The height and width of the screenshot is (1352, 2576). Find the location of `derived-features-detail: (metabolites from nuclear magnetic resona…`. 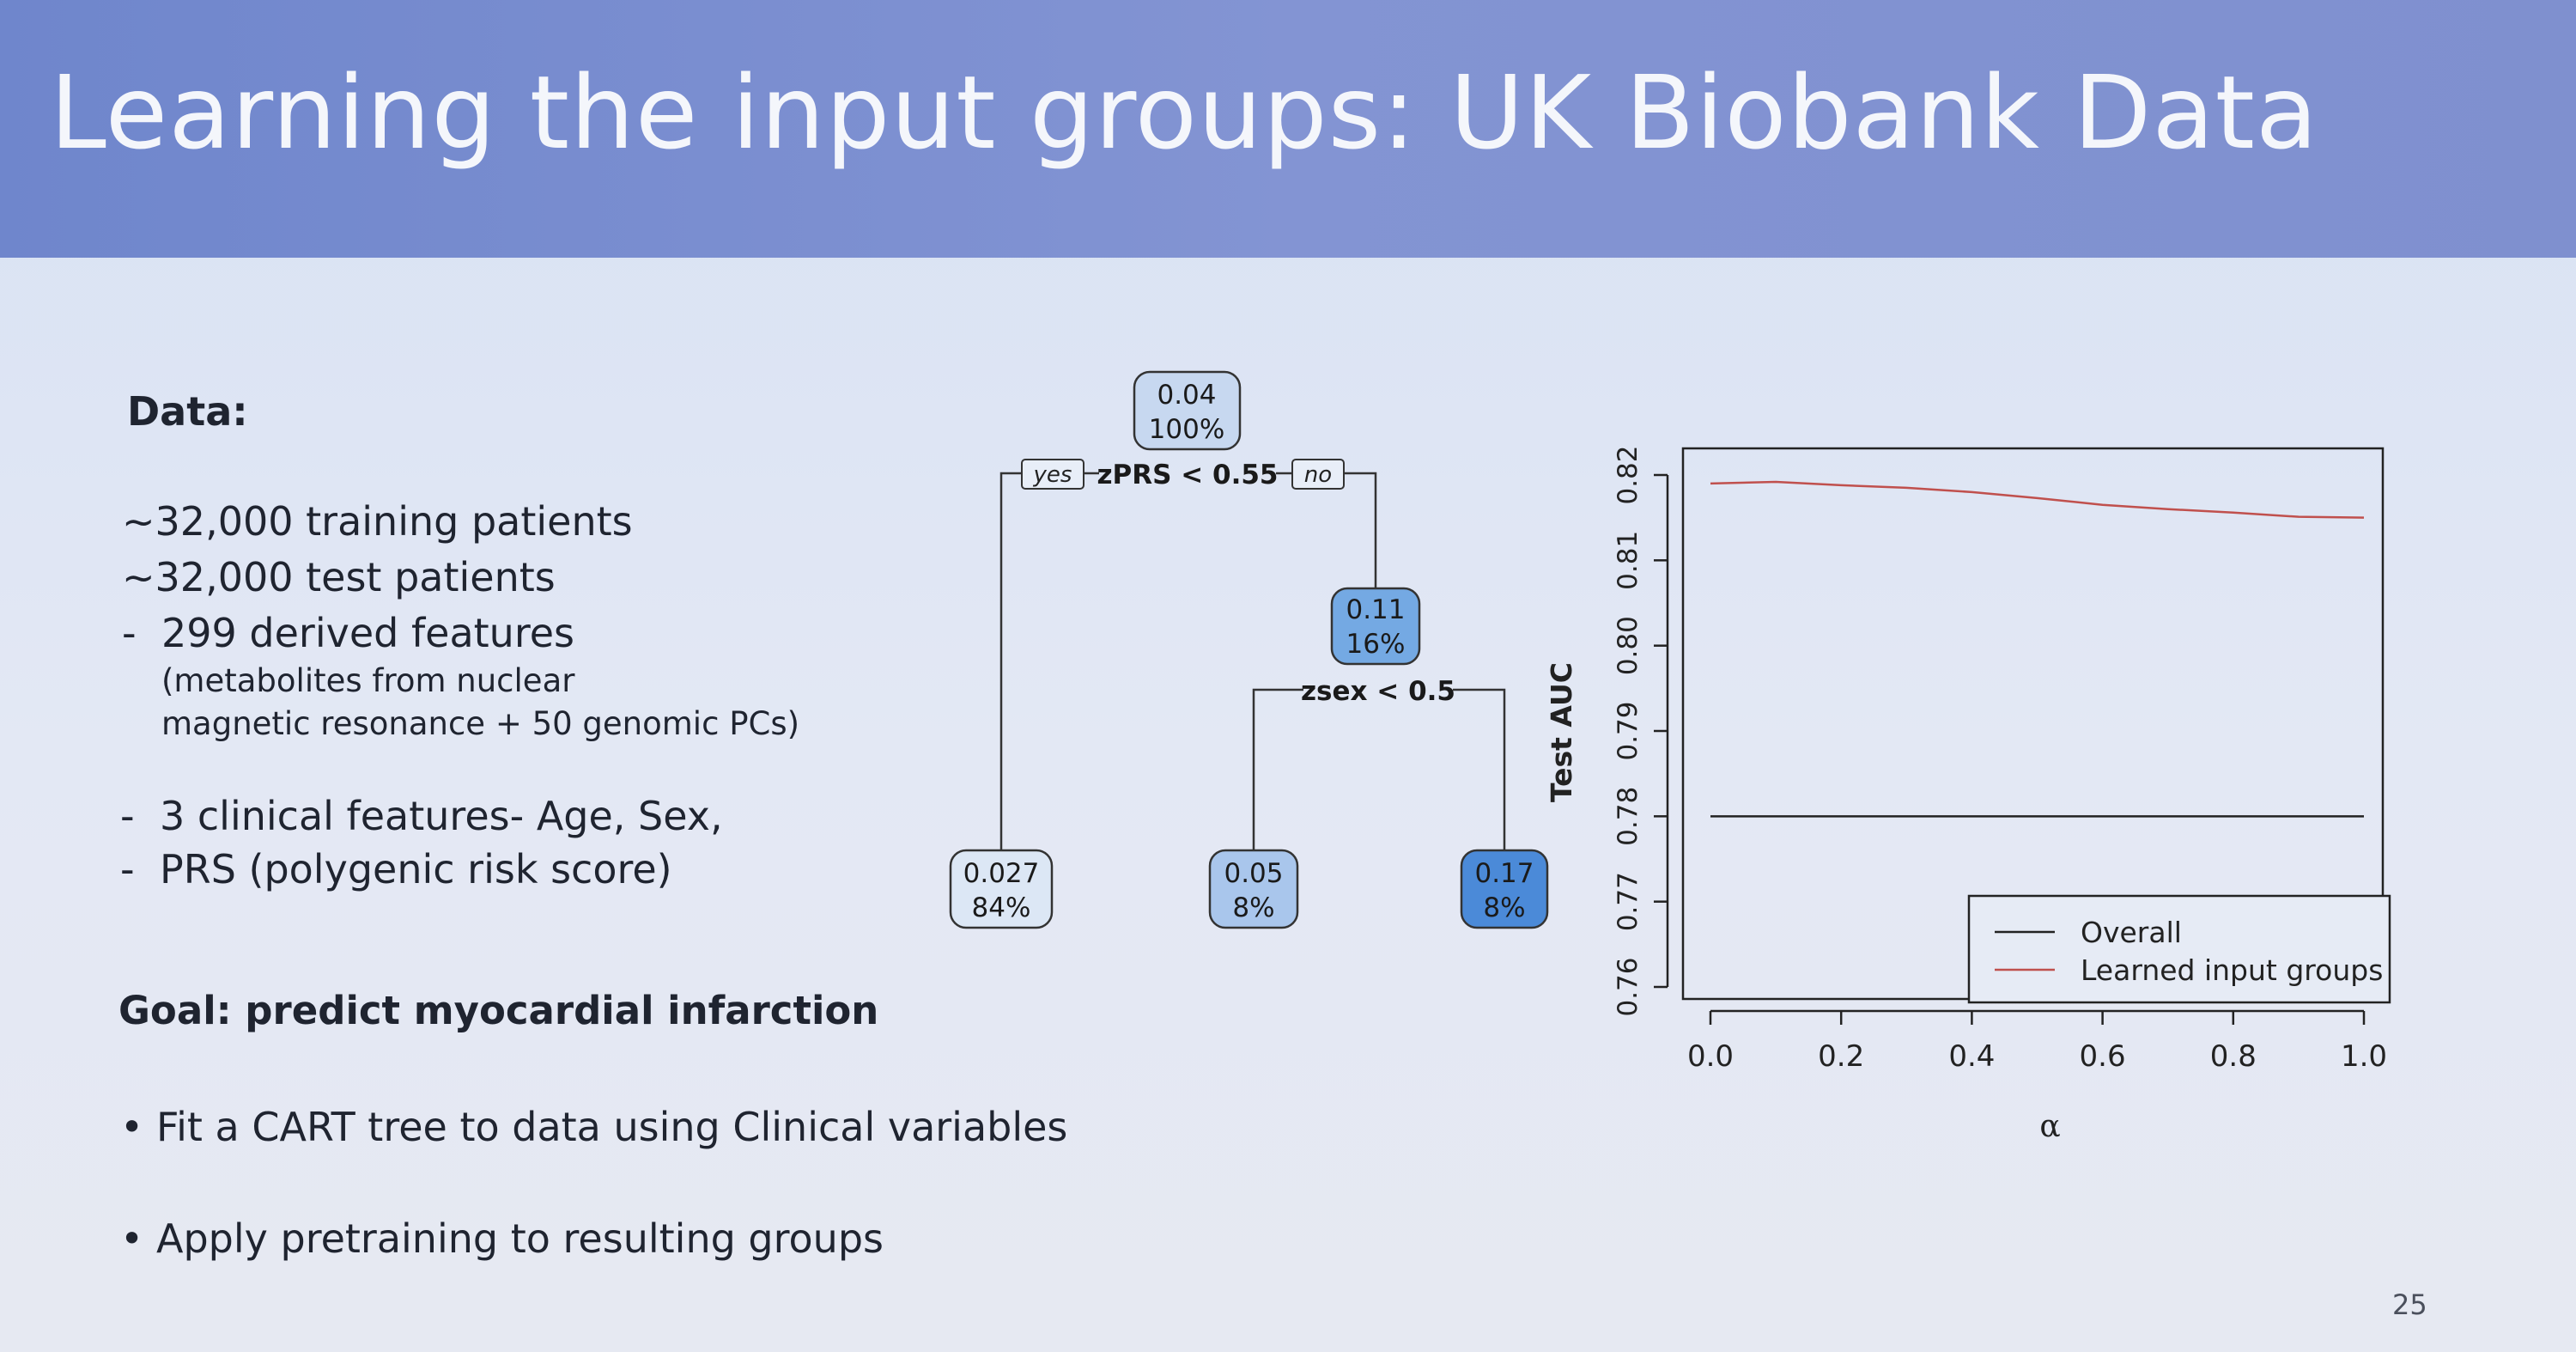

derived-features-detail: (metabolites from nuclear magnetic resona… is located at coordinates (480, 703).